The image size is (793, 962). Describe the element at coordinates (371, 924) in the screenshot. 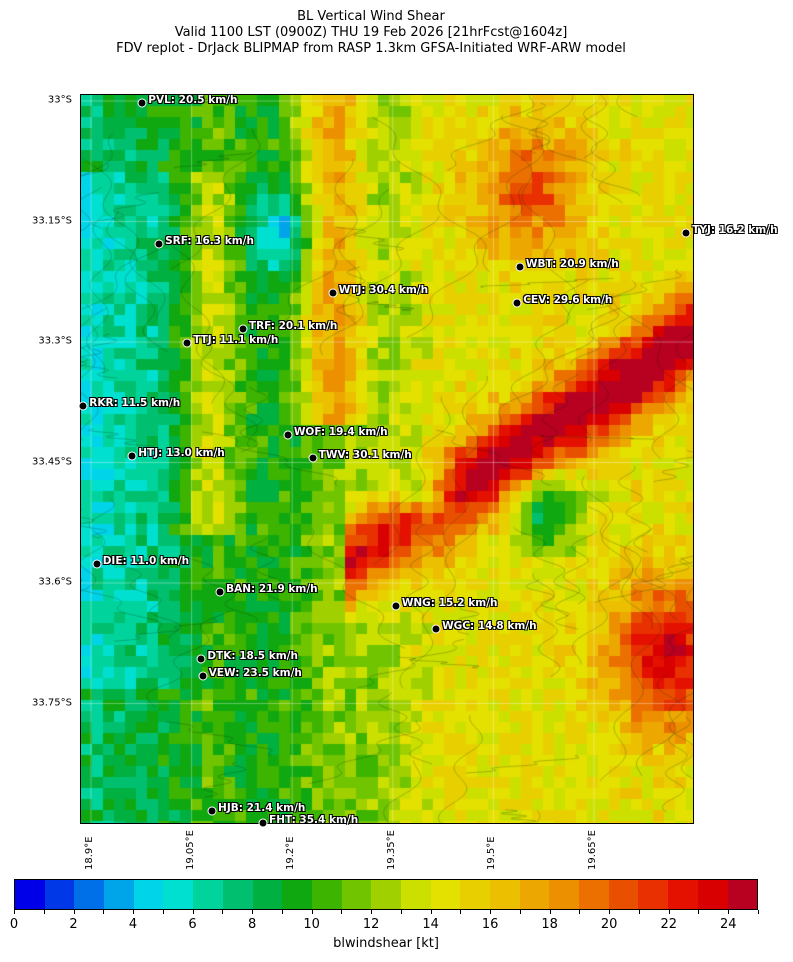

I see `colorbar-tick-label: 12` at that location.